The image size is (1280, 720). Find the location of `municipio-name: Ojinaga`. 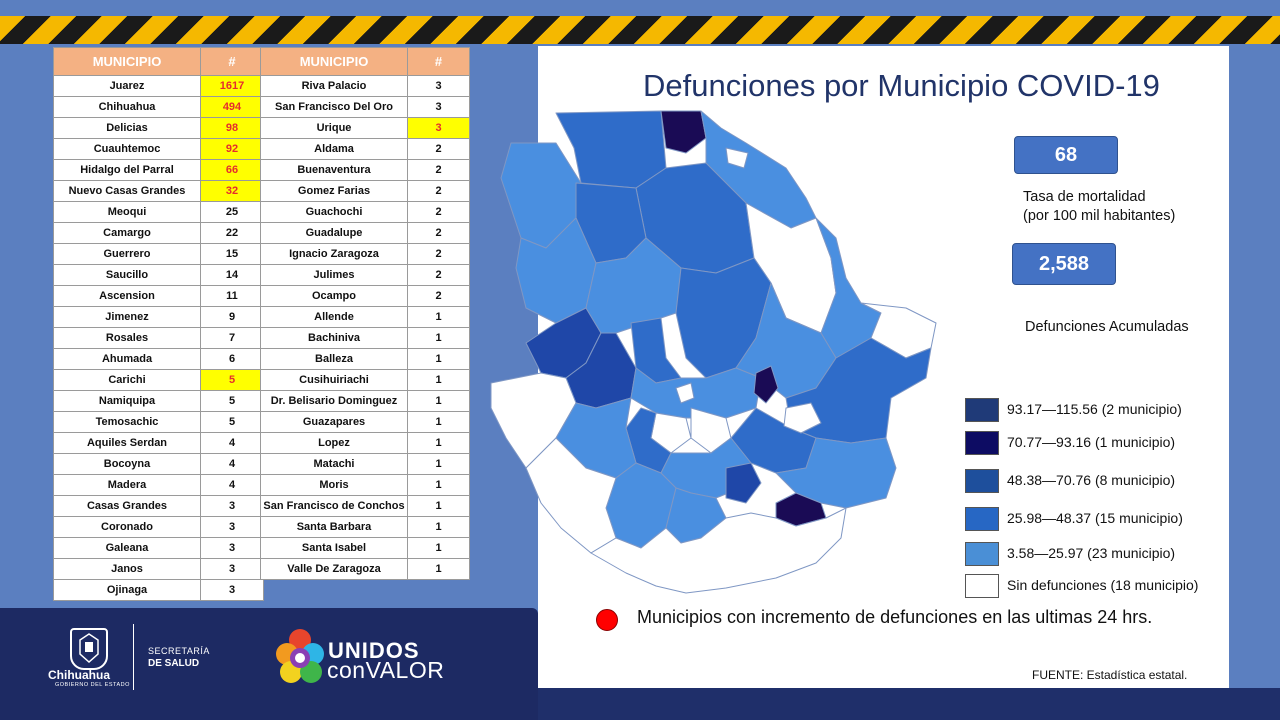

municipio-name: Ojinaga is located at coordinates (127, 590).